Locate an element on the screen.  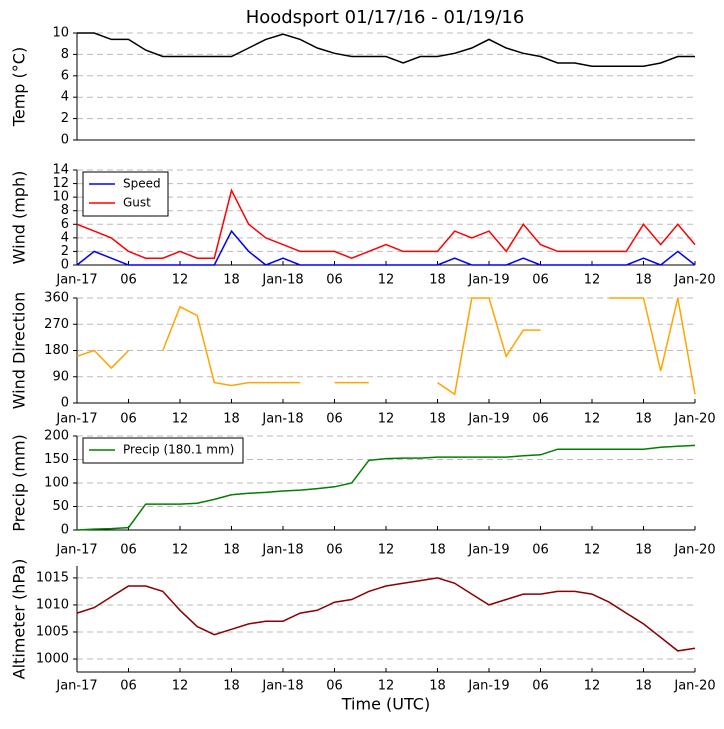
y-tick-label: 150 is located at coordinates (56, 459).